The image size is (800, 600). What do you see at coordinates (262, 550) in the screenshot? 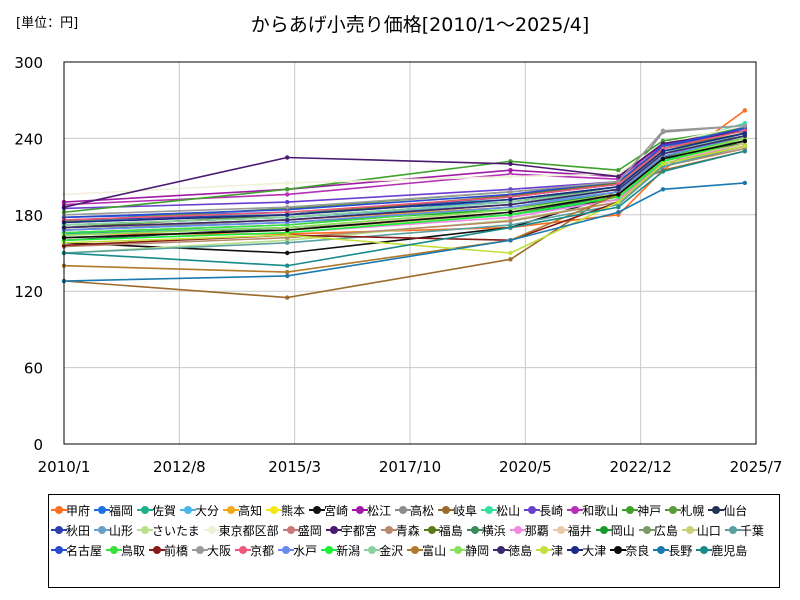
I see `legend-label: 京都` at bounding box center [262, 550].